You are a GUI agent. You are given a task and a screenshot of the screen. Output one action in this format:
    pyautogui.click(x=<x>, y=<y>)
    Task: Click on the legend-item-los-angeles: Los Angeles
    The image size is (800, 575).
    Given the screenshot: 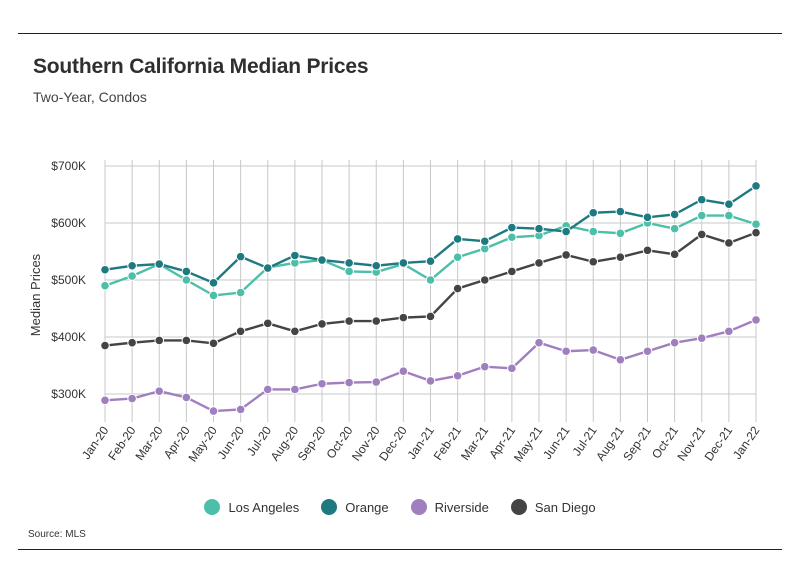 What is the action you would take?
    pyautogui.click(x=251, y=507)
    